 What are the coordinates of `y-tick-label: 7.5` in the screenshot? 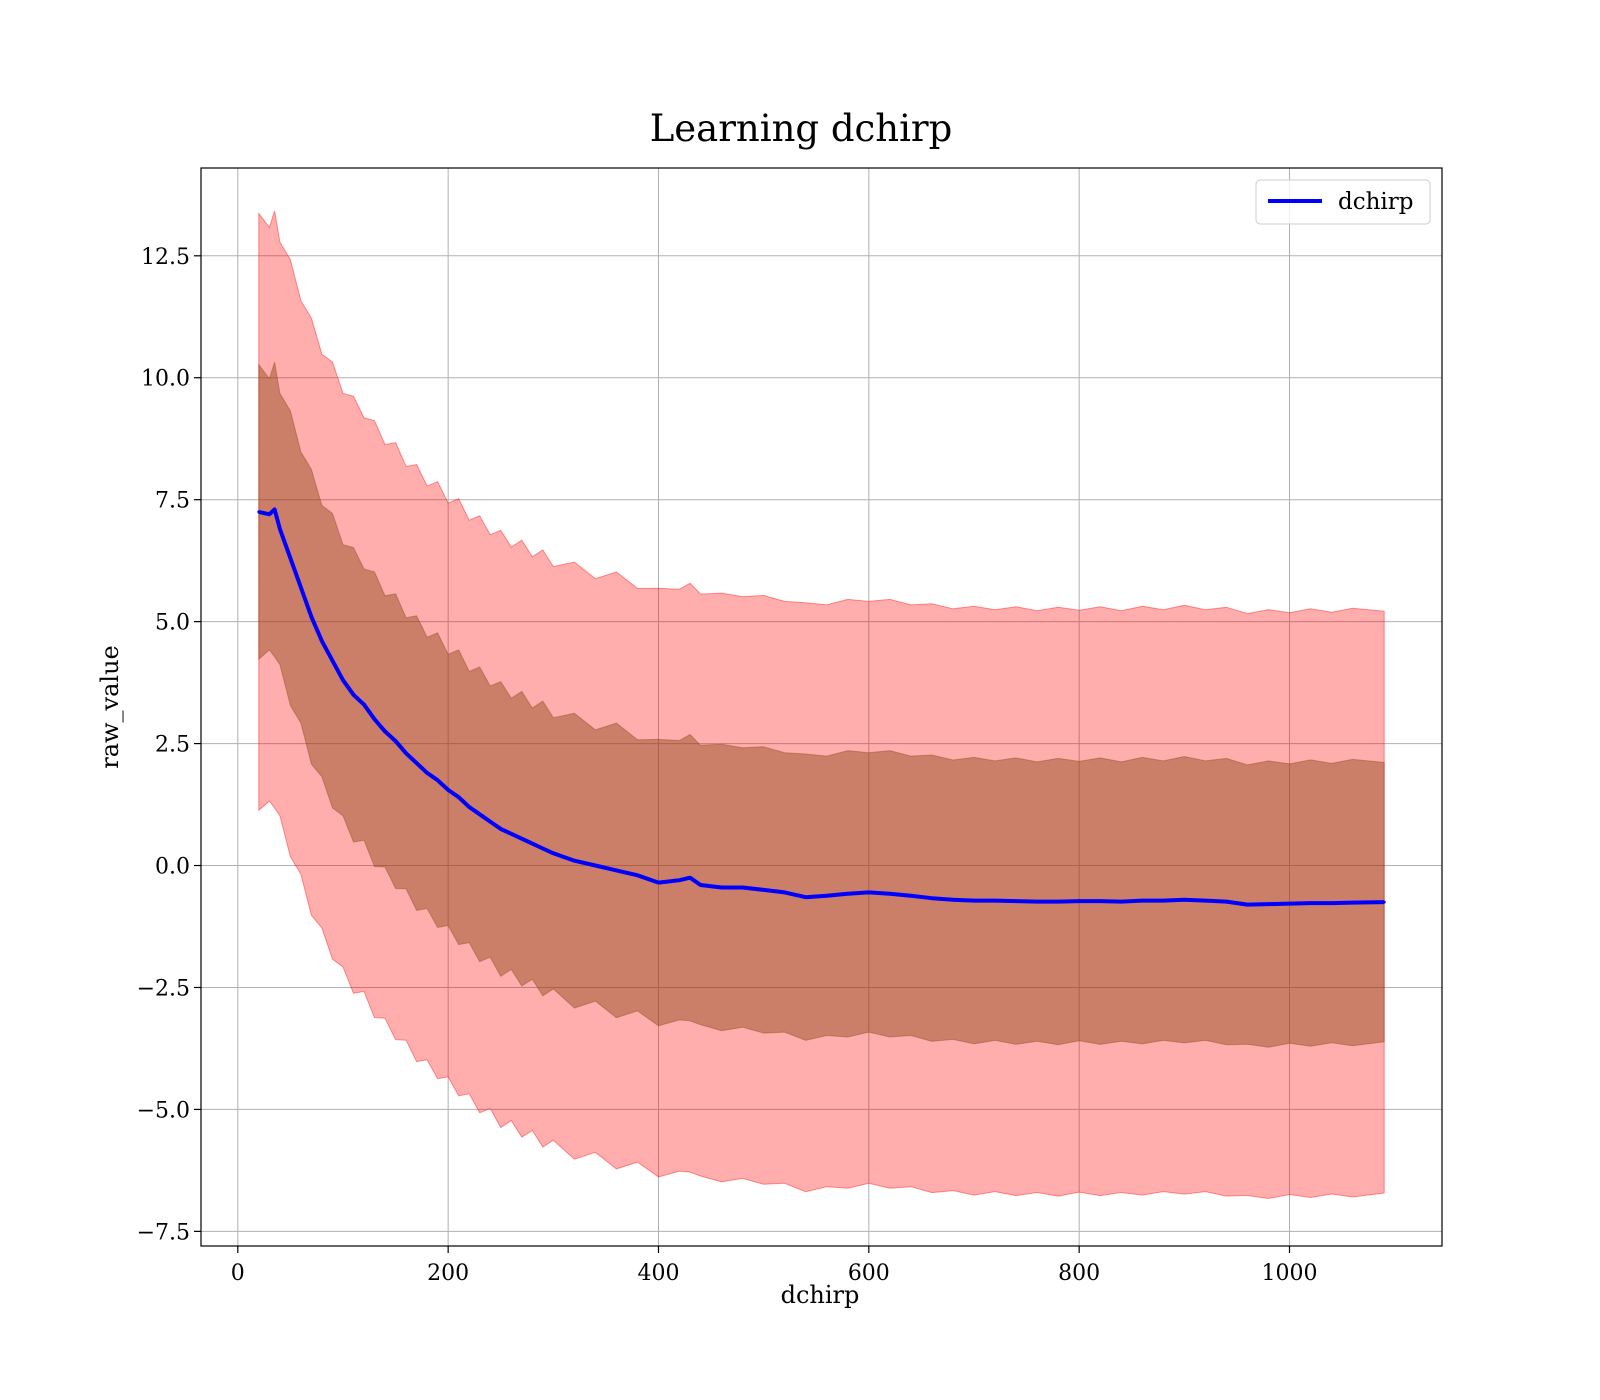 It's located at (172, 501).